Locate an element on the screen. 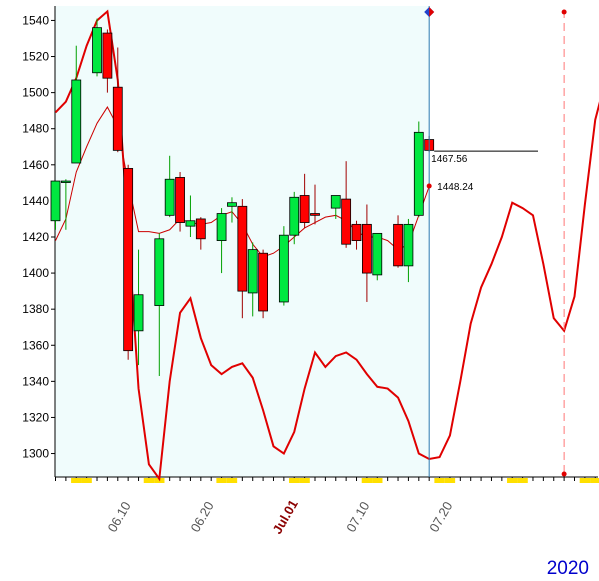 This screenshot has height=581, width=599. x-tick-label: Jul.01 is located at coordinates (284, 516).